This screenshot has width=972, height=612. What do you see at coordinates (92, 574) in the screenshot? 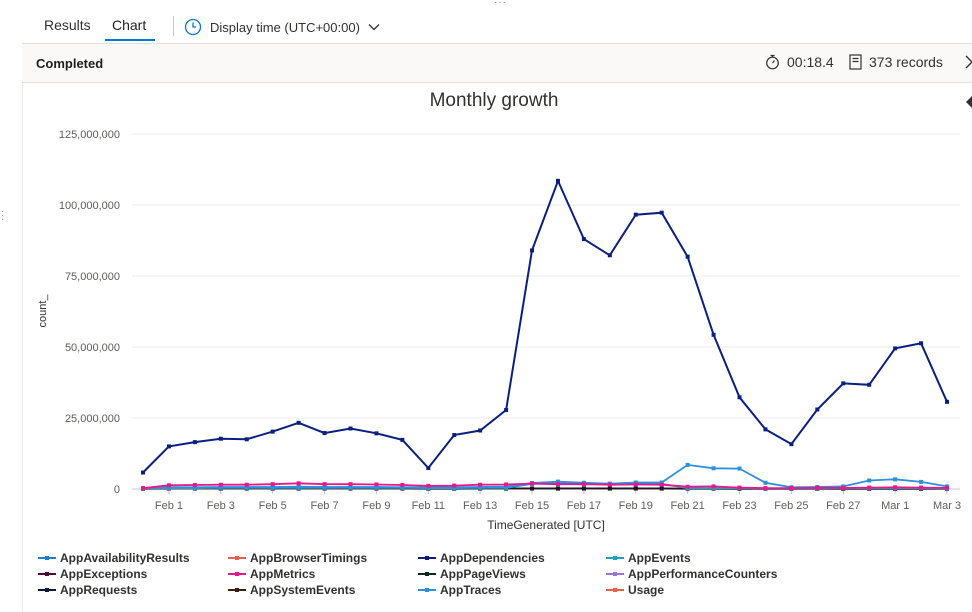
I see `legend-item: AppExceptions` at bounding box center [92, 574].